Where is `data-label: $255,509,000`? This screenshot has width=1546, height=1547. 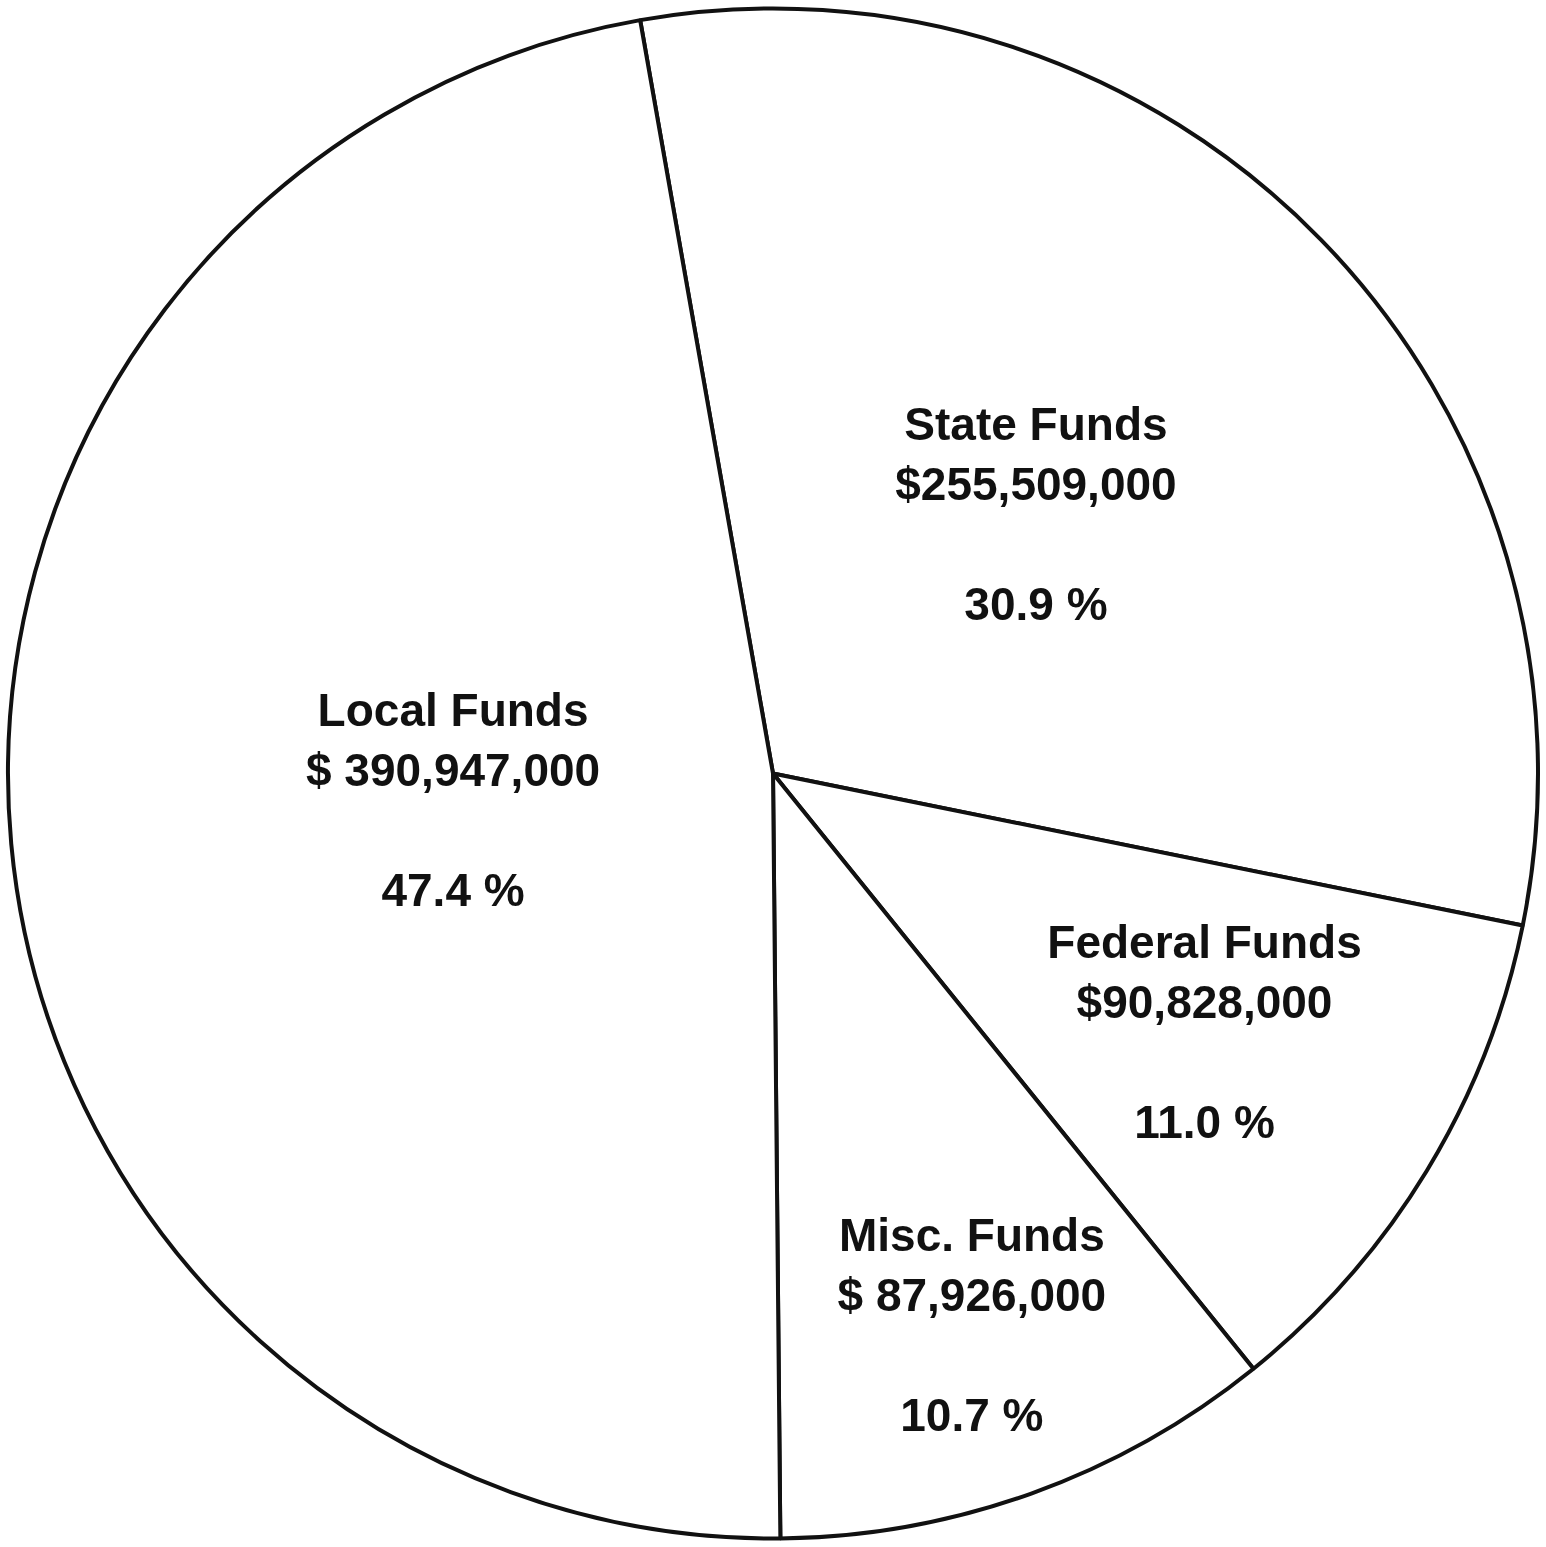 data-label: $255,509,000 is located at coordinates (1036, 483).